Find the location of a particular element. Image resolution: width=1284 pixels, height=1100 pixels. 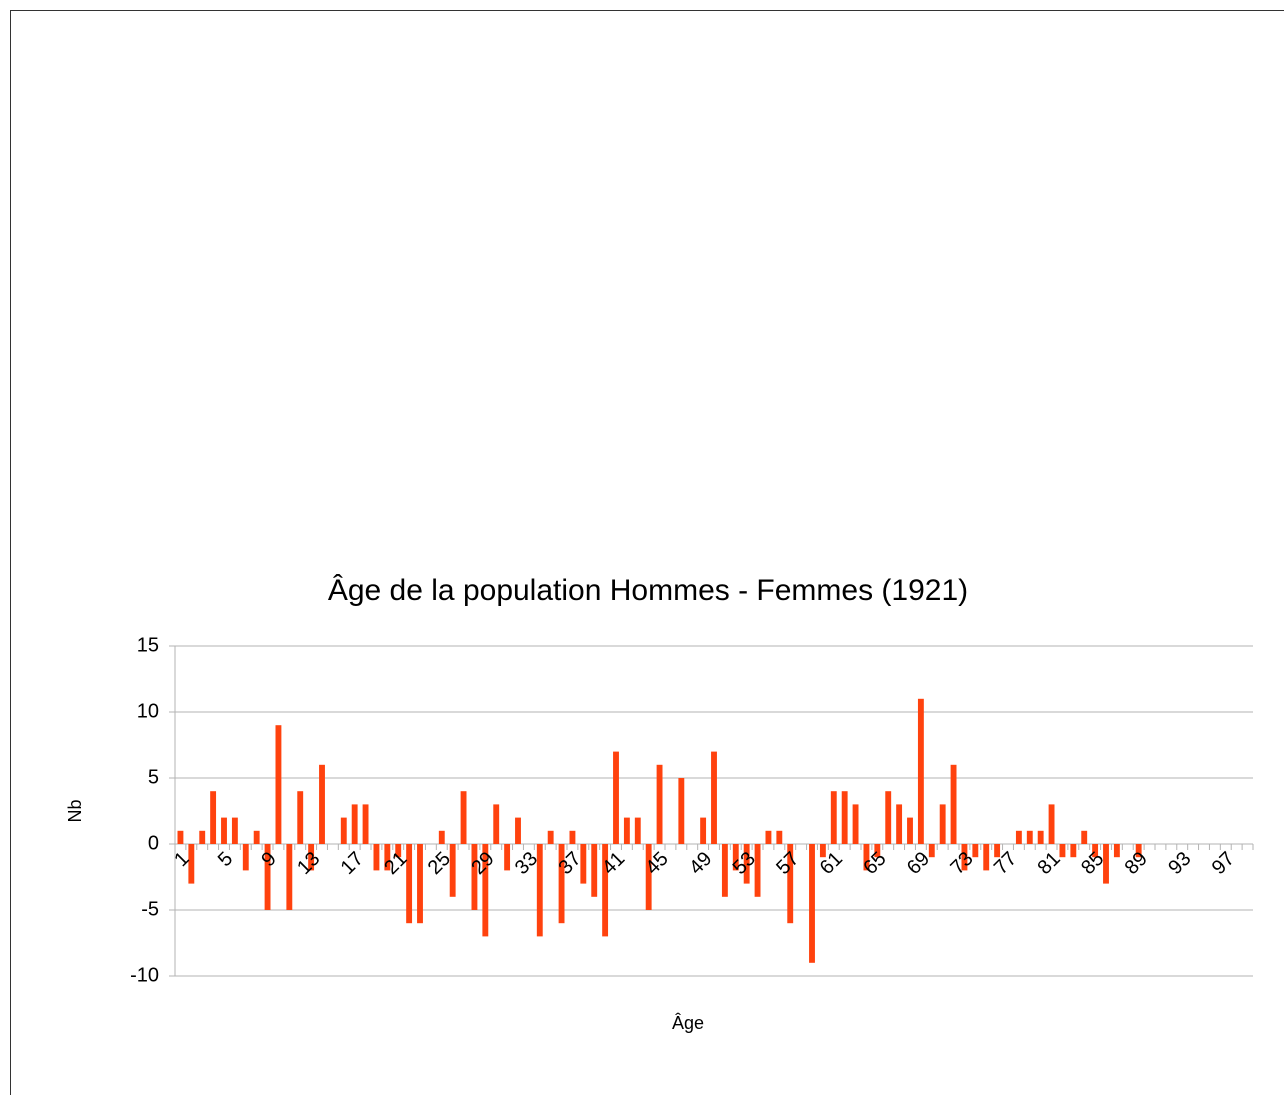

y-tick-label: 5 is located at coordinates (153, 777).